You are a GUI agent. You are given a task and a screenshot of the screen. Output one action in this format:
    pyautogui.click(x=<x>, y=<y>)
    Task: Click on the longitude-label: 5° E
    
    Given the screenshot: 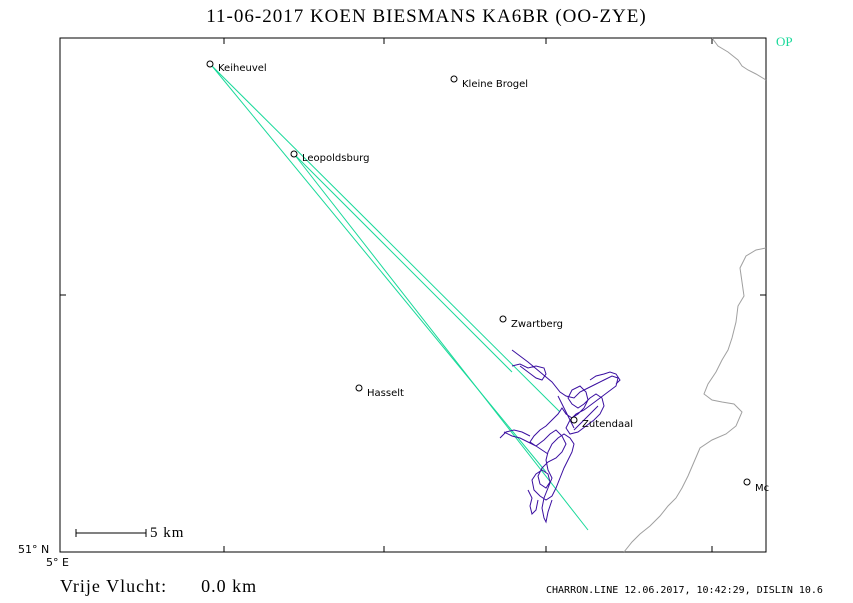 What is the action you would take?
    pyautogui.click(x=57, y=562)
    